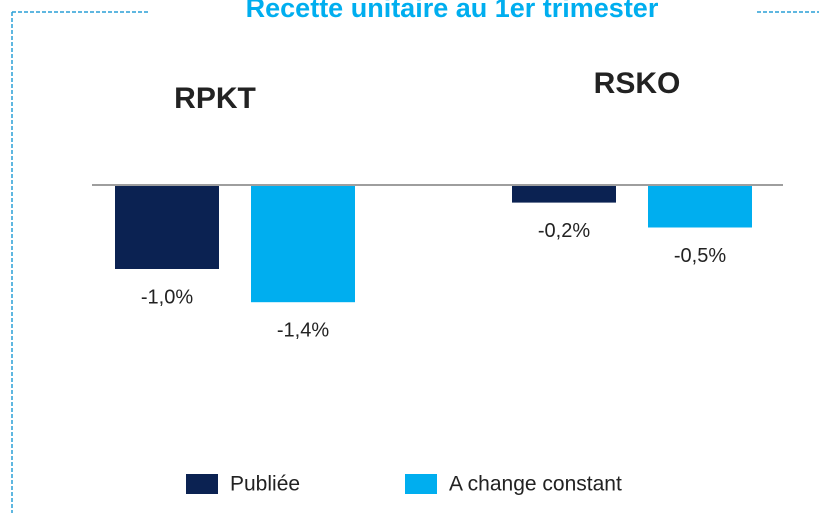  Describe the element at coordinates (303, 330) in the screenshot. I see `data-label: -1,4%` at that location.